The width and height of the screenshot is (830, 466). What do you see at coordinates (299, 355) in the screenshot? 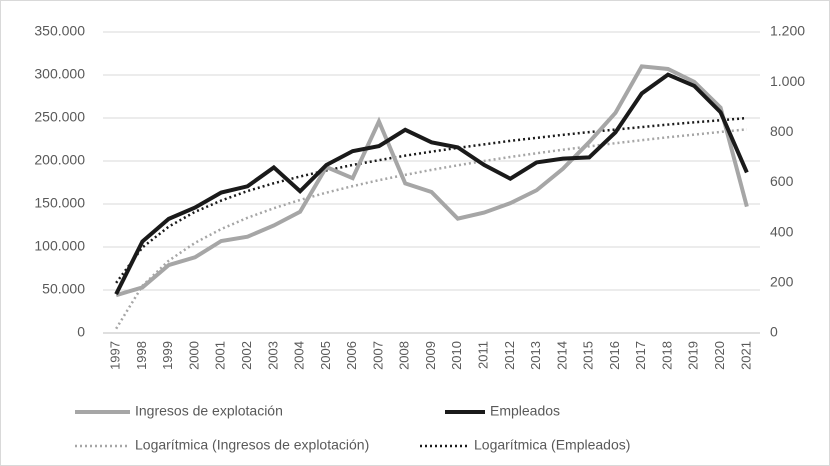
I see `x-tick-label: 2004` at bounding box center [299, 355].